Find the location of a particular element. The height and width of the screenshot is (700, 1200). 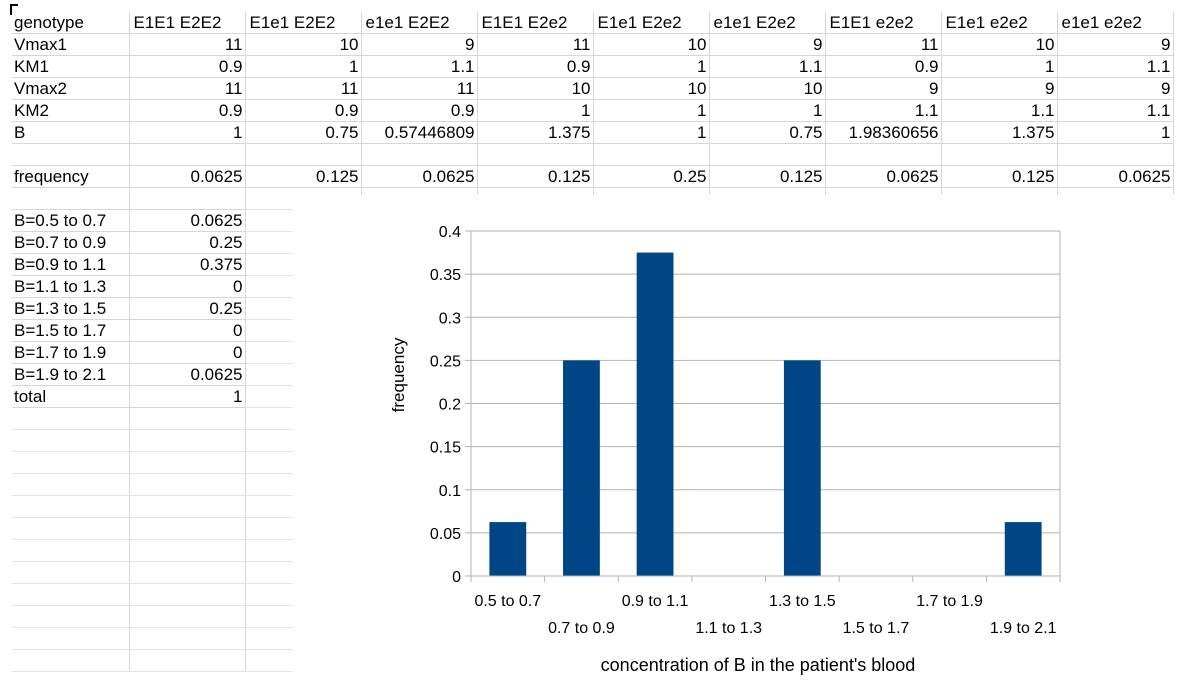

row-label-cell: frequency is located at coordinates (71, 176).